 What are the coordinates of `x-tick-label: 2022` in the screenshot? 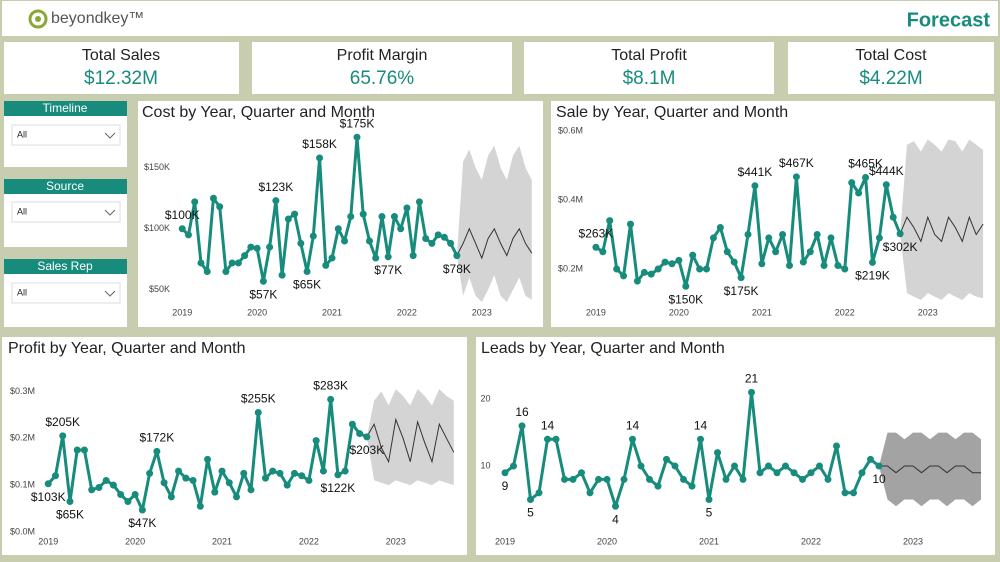 It's located at (811, 541).